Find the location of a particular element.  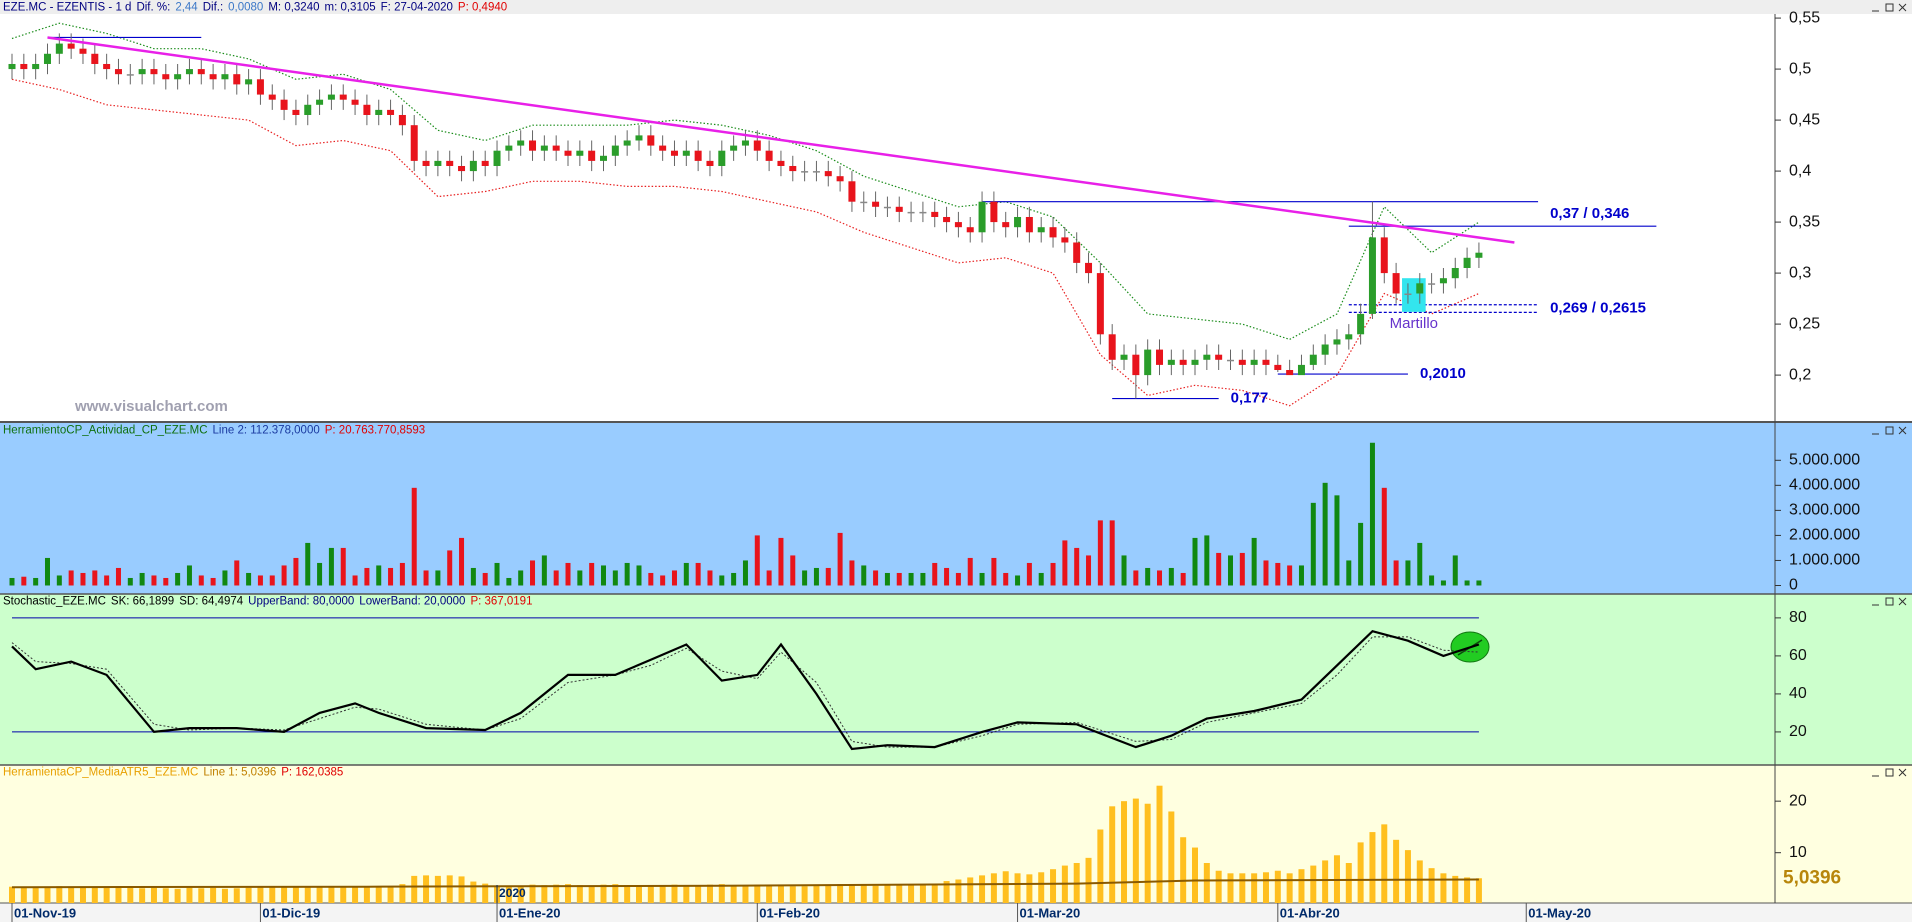

y-tick-label: 0,35 is located at coordinates (1804, 221).